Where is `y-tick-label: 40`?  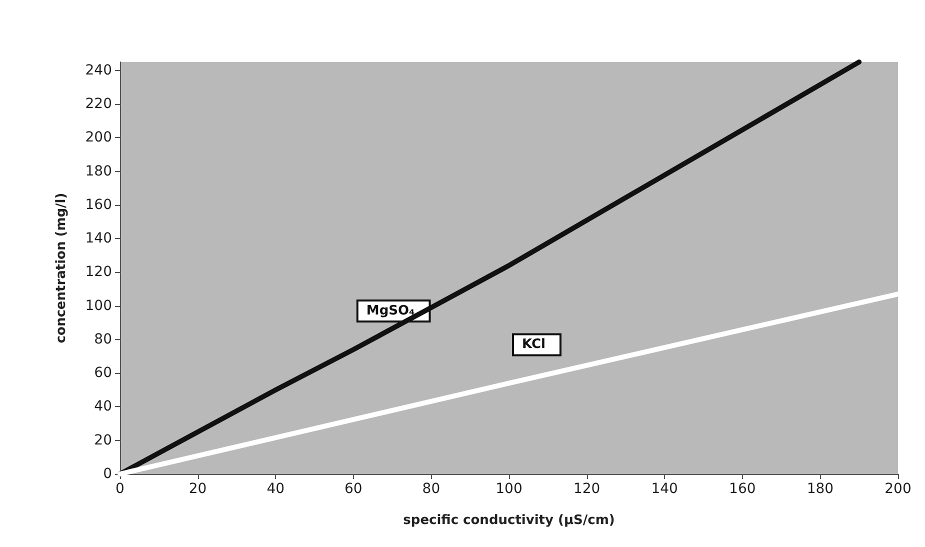
y-tick-label: 40 is located at coordinates (103, 406).